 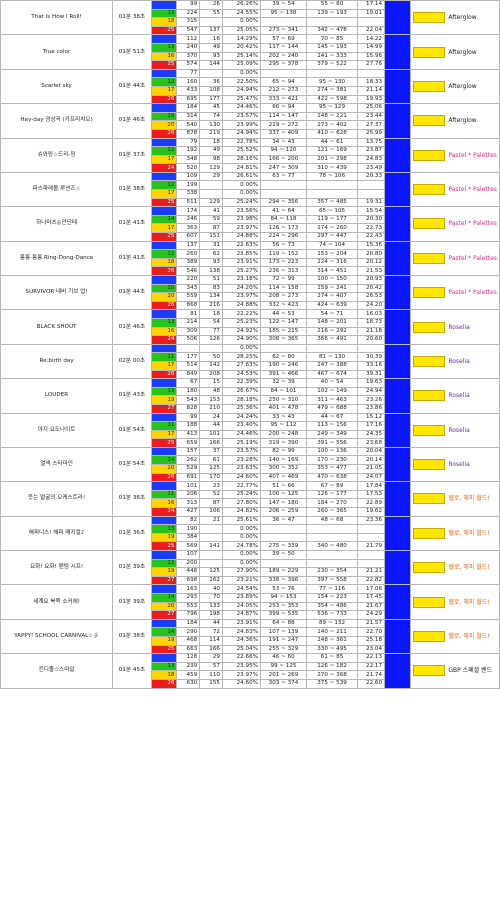 What do you see at coordinates (332, 305) in the screenshot?
I see `fever-end-range: 424 ~ 639` at bounding box center [332, 305].